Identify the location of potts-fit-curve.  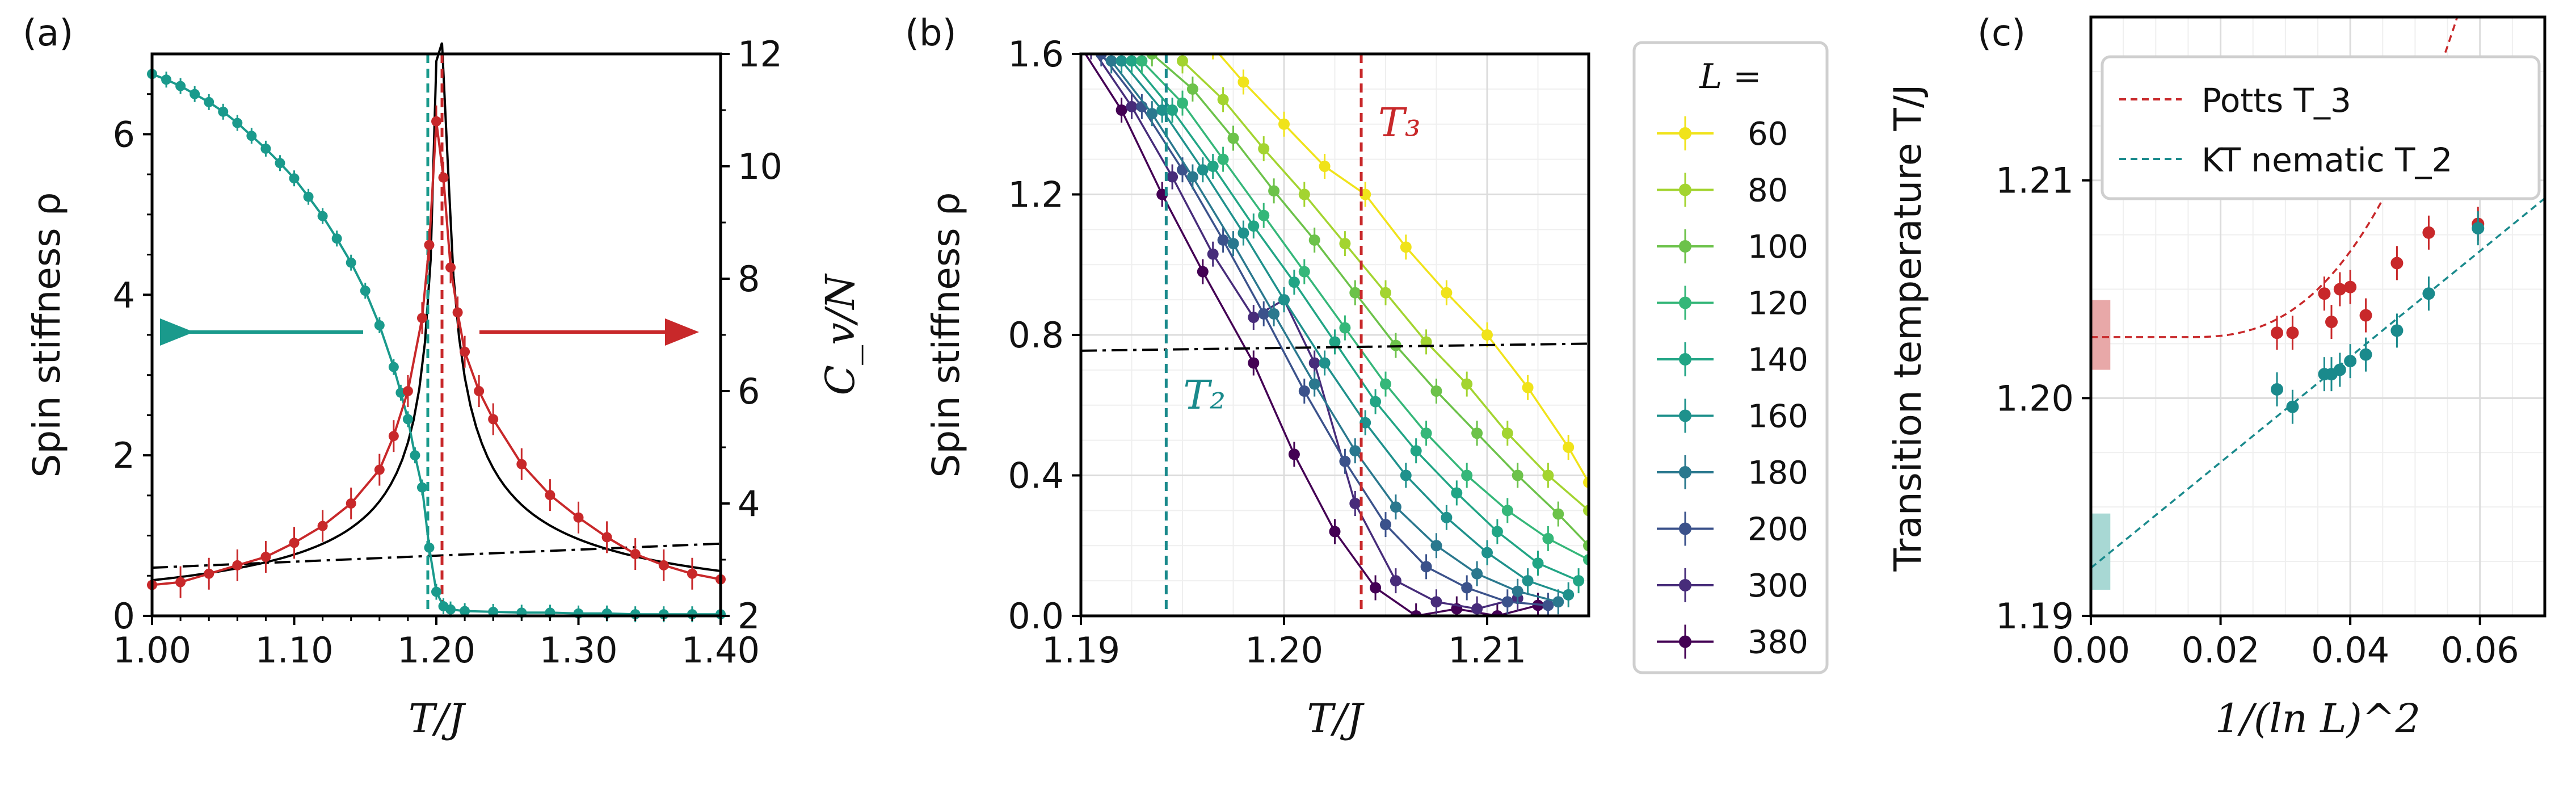
(2275, 177).